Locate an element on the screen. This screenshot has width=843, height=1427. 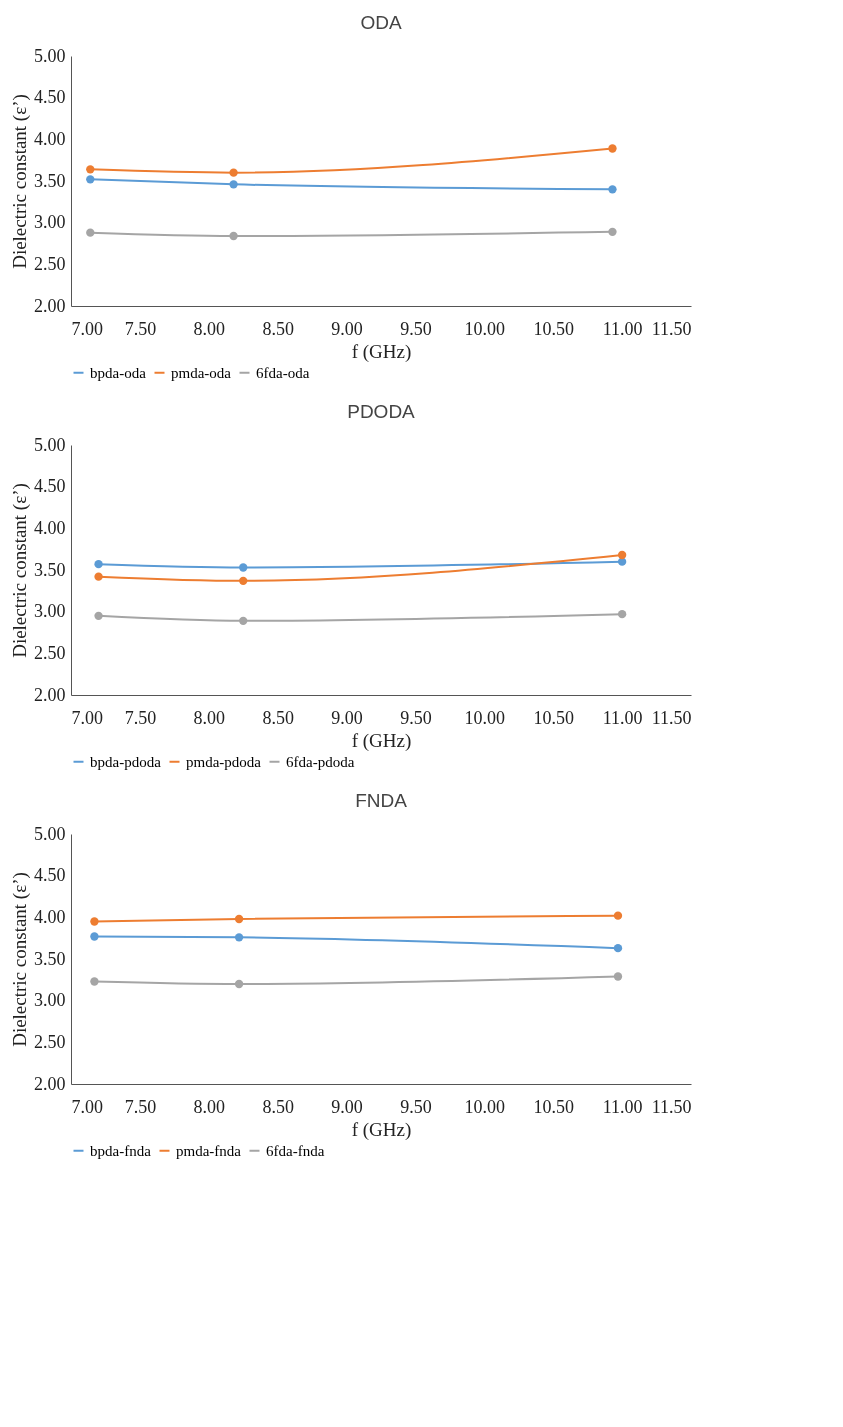
legend-label: bpda-fnda is located at coordinates (121, 1150).